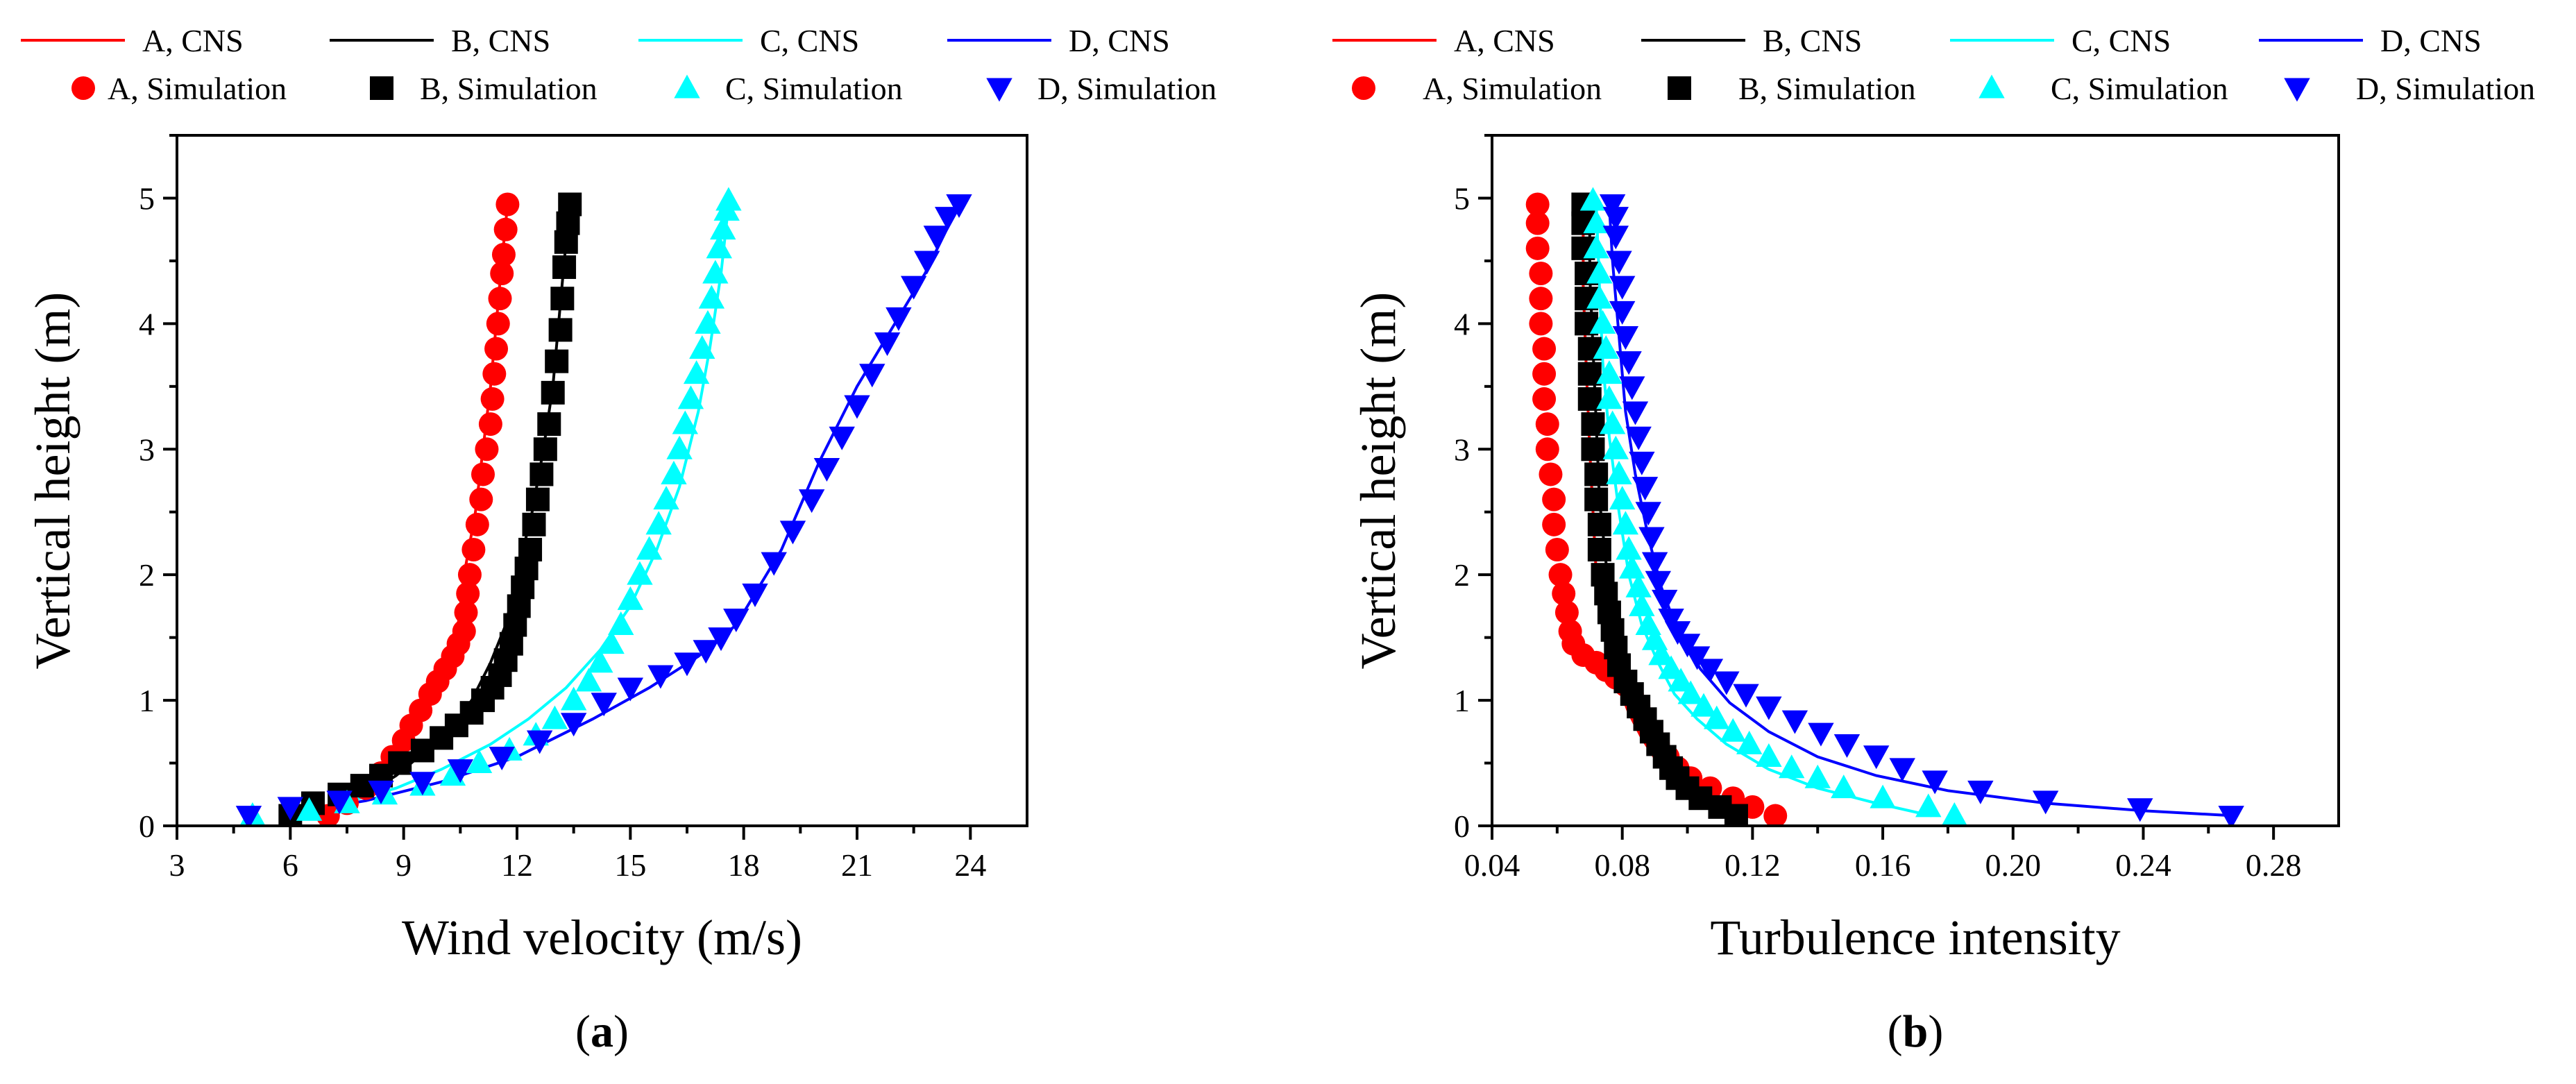 The width and height of the screenshot is (2576, 1084). Describe the element at coordinates (630, 865) in the screenshot. I see `x-tick-label: 15` at that location.